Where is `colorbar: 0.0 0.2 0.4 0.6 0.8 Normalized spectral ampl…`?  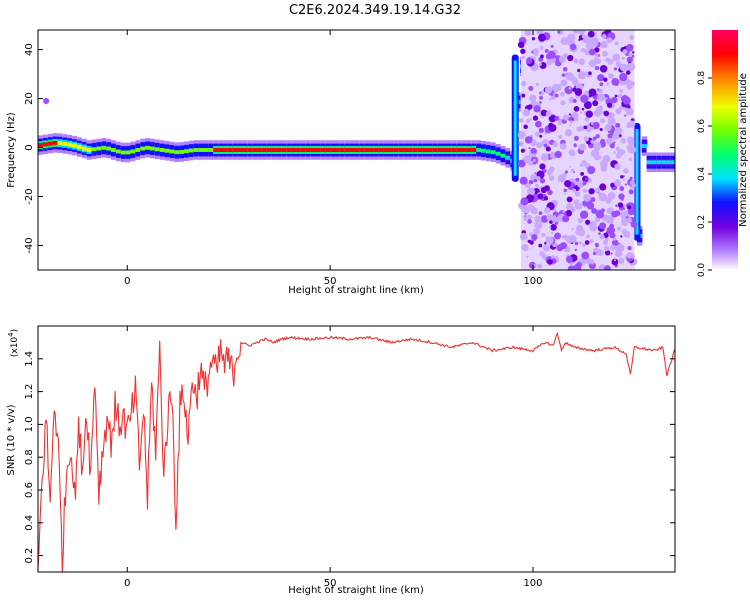
colorbar: 0.0 0.2 0.4 0.6 0.8 Normalized spectral ampl… is located at coordinates (723, 153).